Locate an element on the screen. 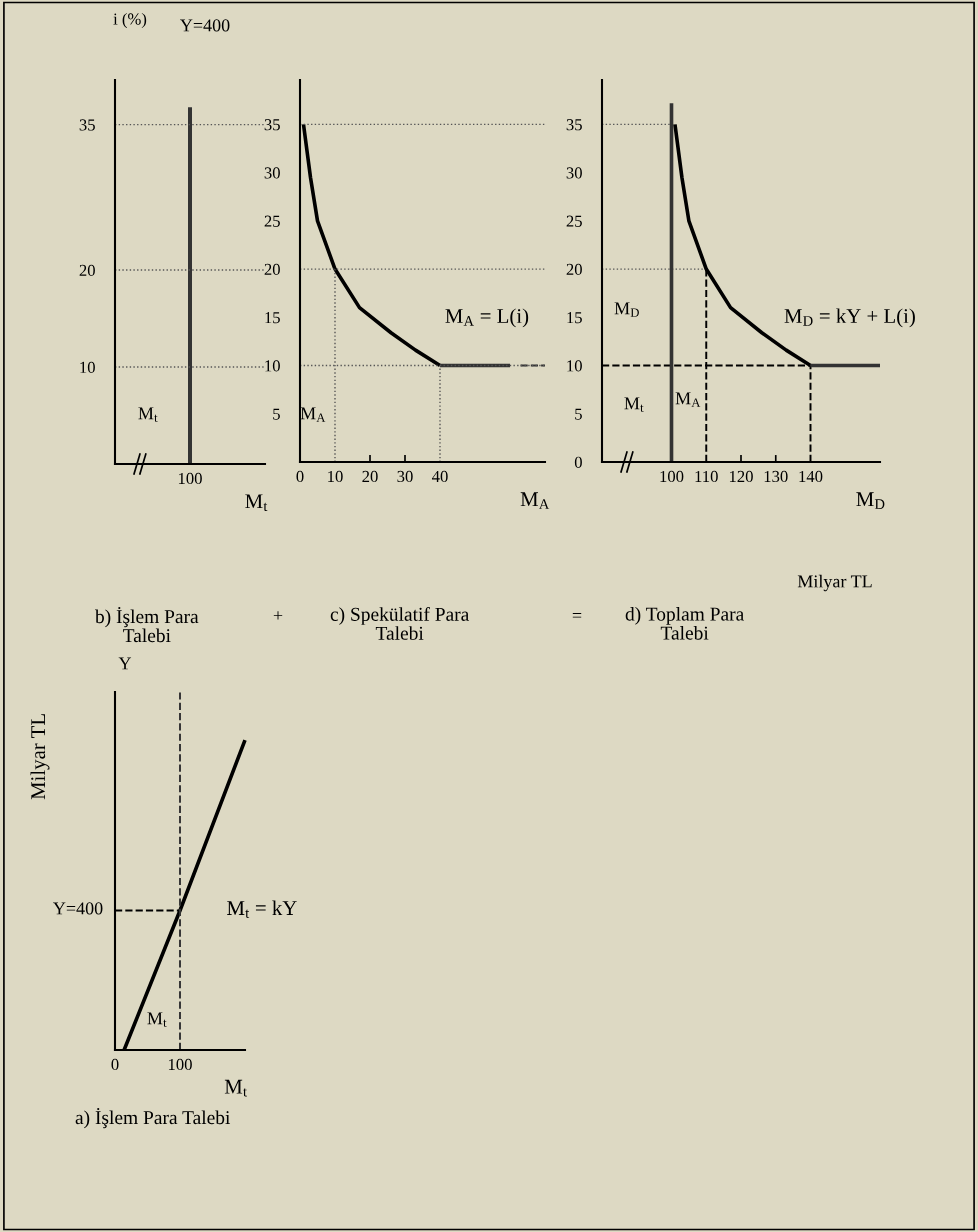  text: a) İşlem Para Talebi is located at coordinates (153, 1118).